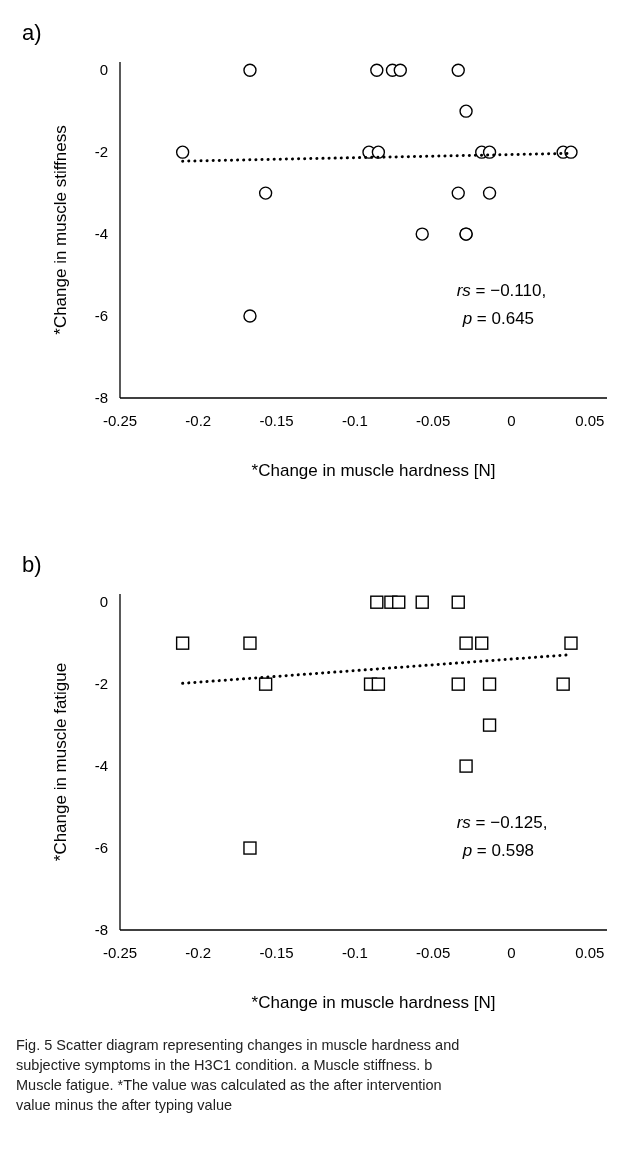 This screenshot has height=1158, width=627. I want to click on annotation: rs = −0.125,, so click(502, 822).